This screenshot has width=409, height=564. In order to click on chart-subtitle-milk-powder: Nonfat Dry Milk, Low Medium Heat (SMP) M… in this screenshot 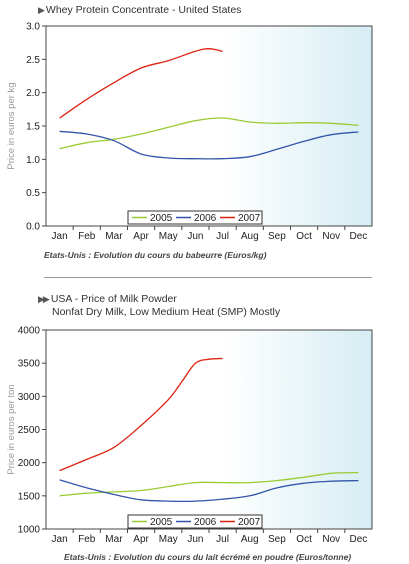, I will do `click(166, 312)`.